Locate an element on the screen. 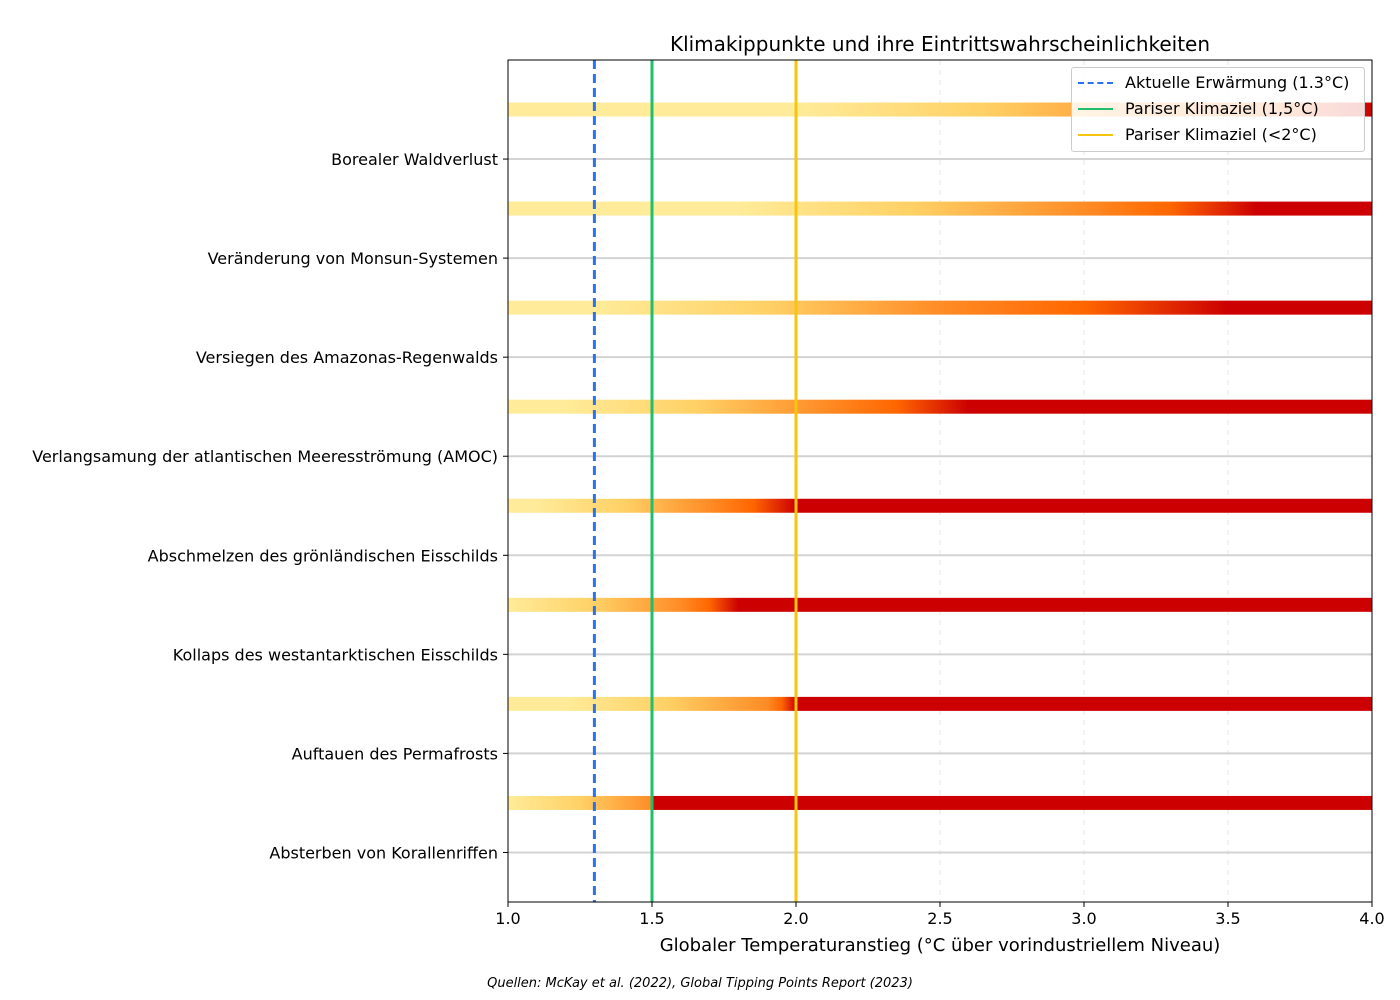 The image size is (1400, 1000). legend-swatch-green is located at coordinates (1095, 109).